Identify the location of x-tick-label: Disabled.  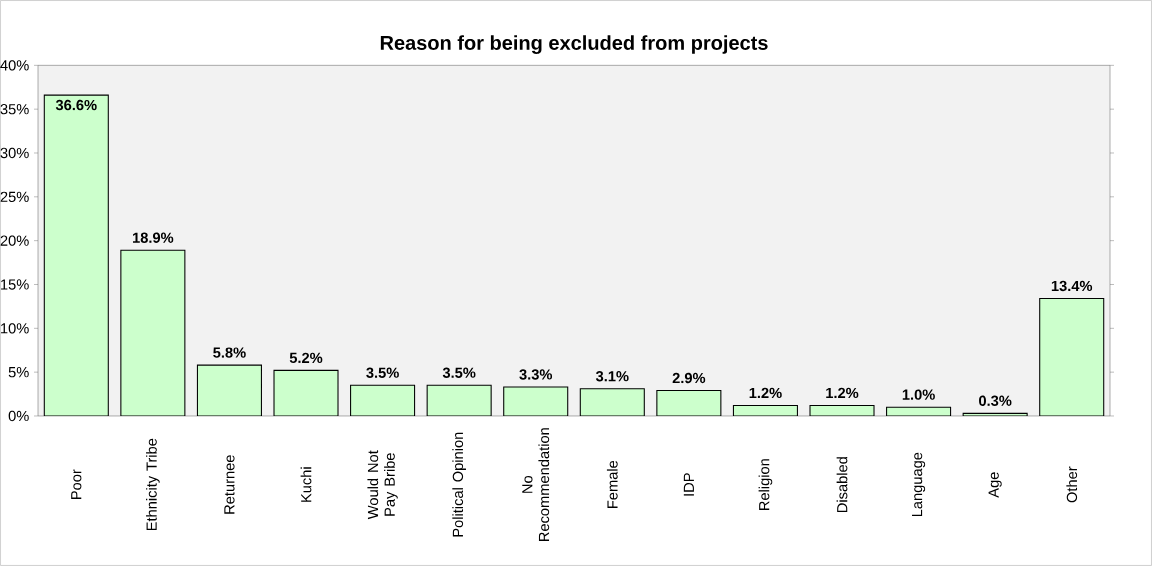
(842, 485).